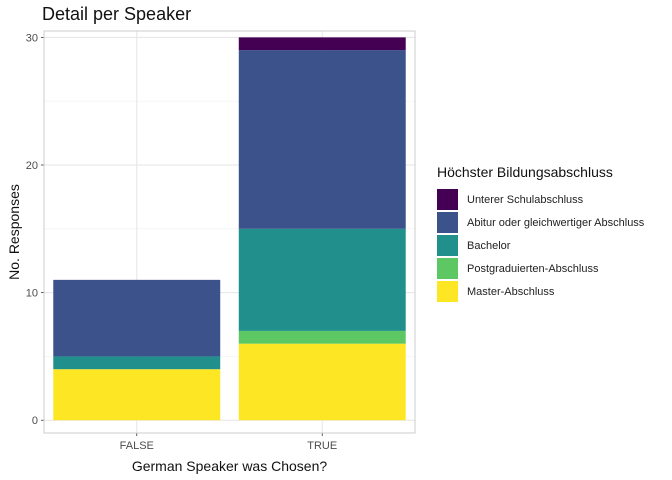 This screenshot has height=480, width=672. What do you see at coordinates (32, 294) in the screenshot?
I see `y-tick-label: 10` at bounding box center [32, 294].